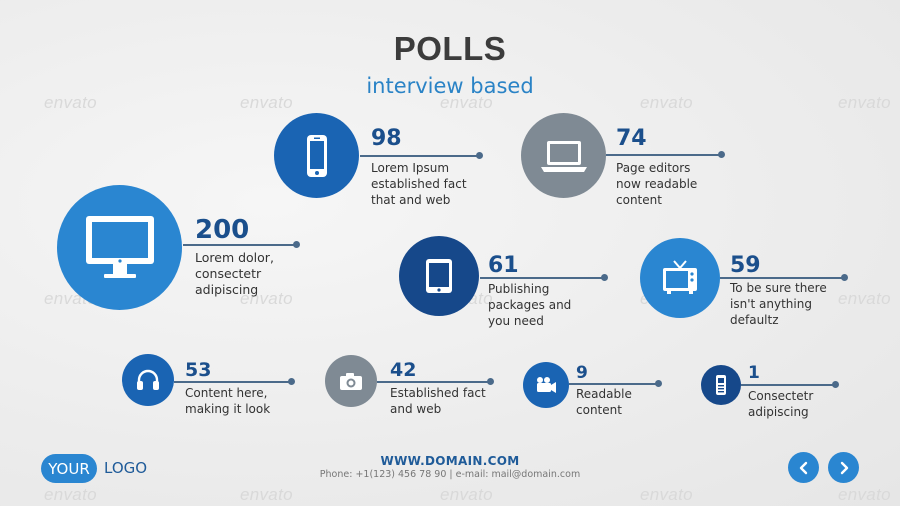 This screenshot has height=506, width=900. I want to click on headphones-icon, so click(148, 379).